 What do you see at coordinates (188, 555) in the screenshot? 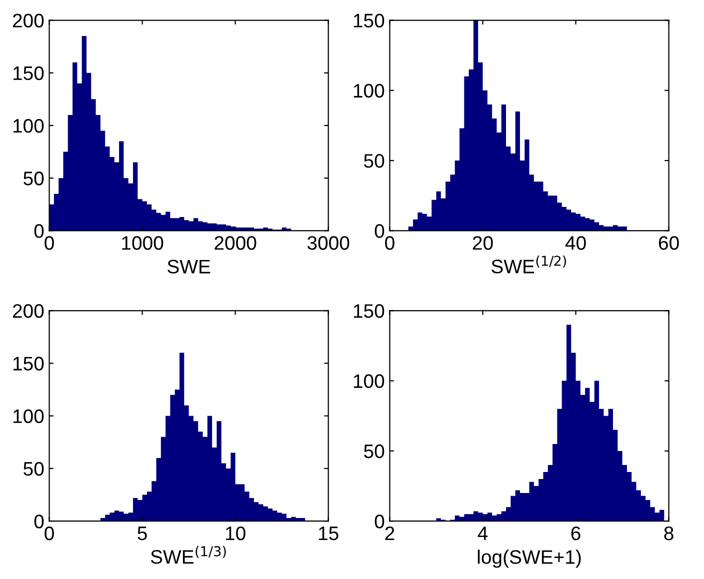
I see `x-axis-title: SWE$^{(1/3)}$` at bounding box center [188, 555].